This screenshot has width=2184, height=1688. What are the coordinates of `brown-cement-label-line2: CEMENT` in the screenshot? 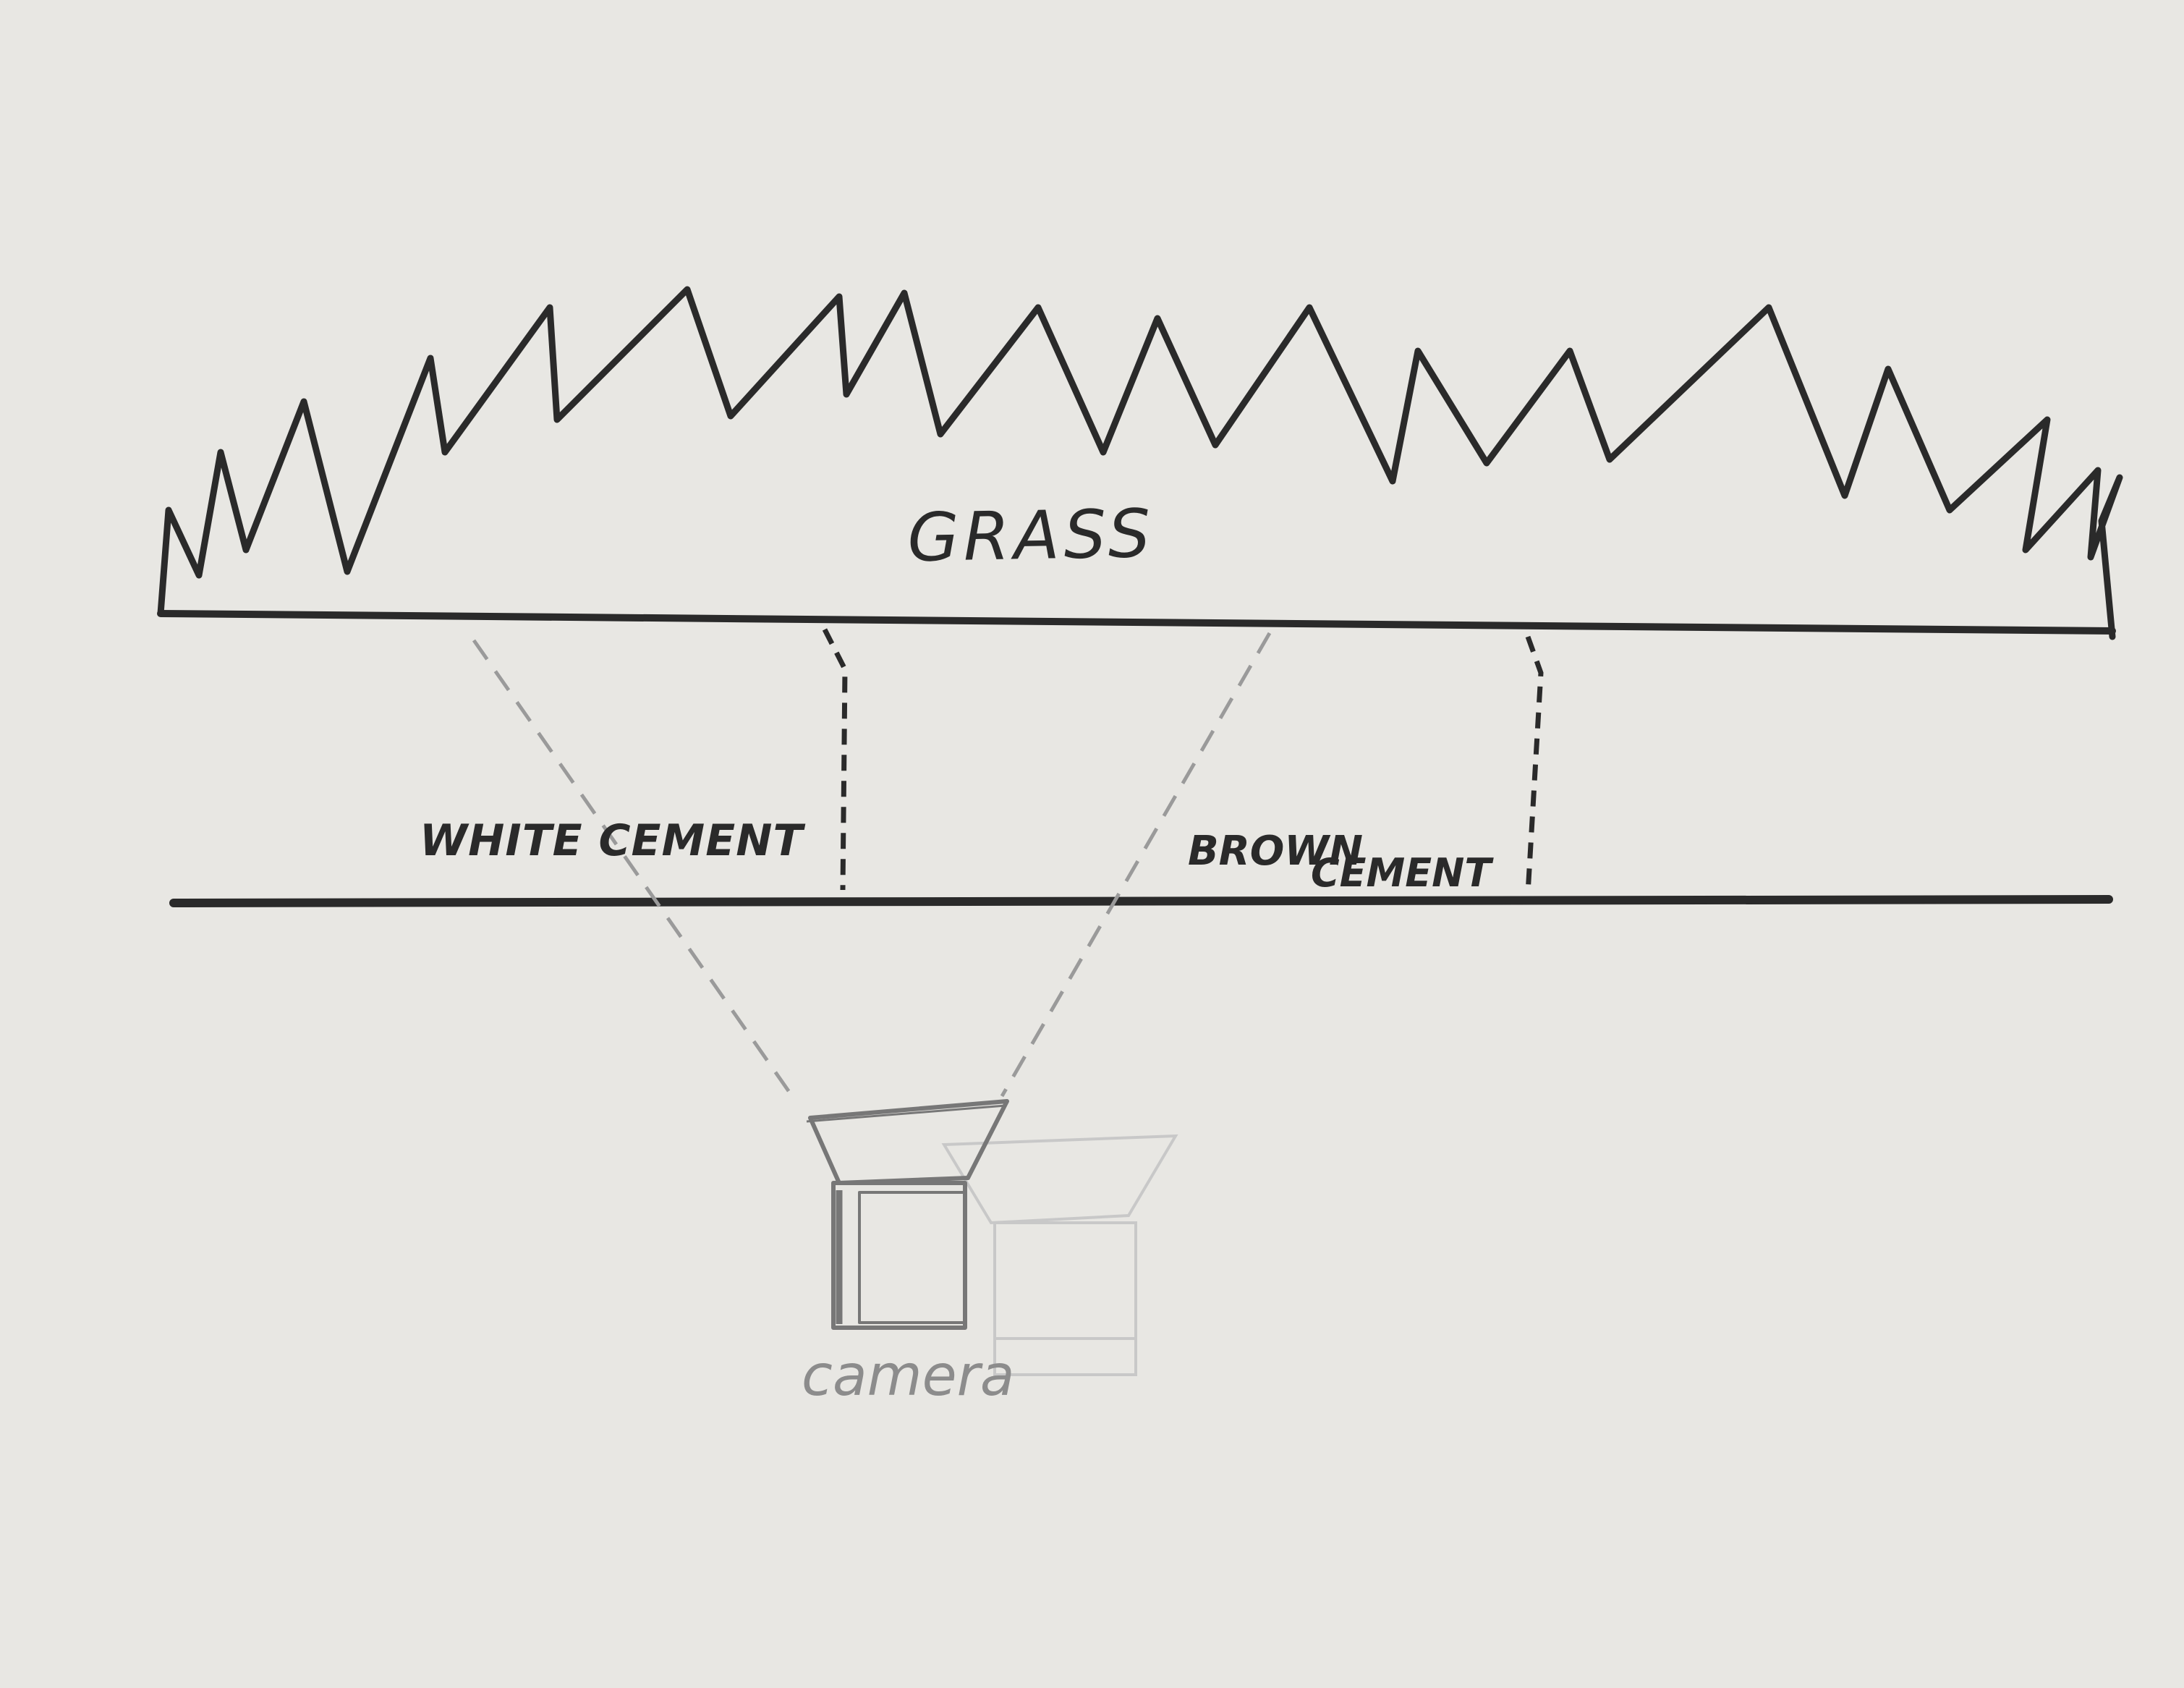 It's located at (1402, 873).